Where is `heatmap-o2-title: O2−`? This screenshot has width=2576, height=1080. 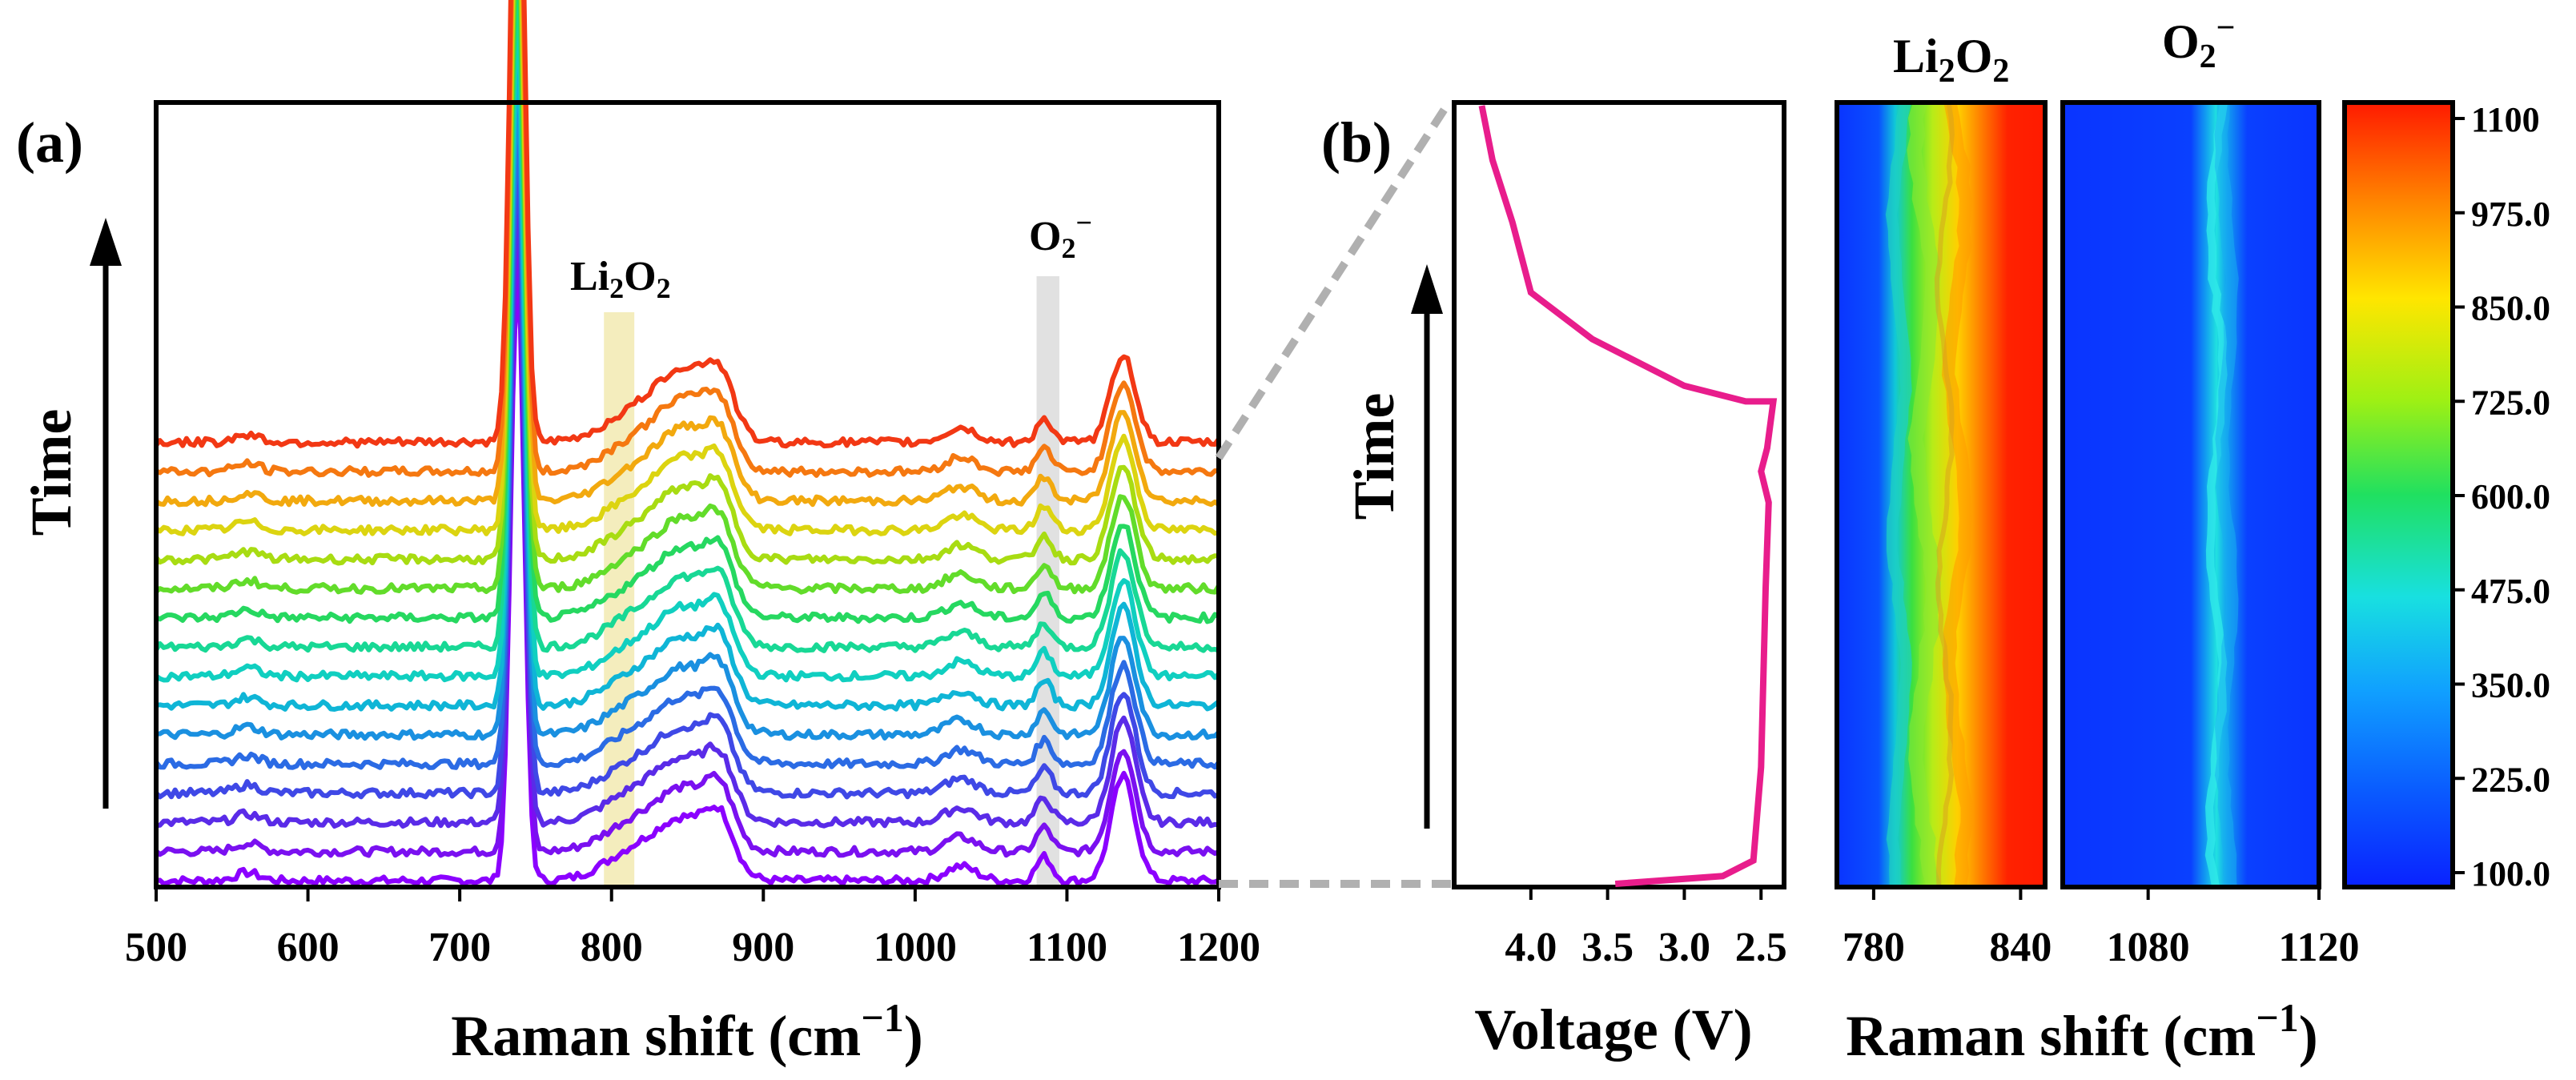 heatmap-o2-title: O2− is located at coordinates (2199, 42).